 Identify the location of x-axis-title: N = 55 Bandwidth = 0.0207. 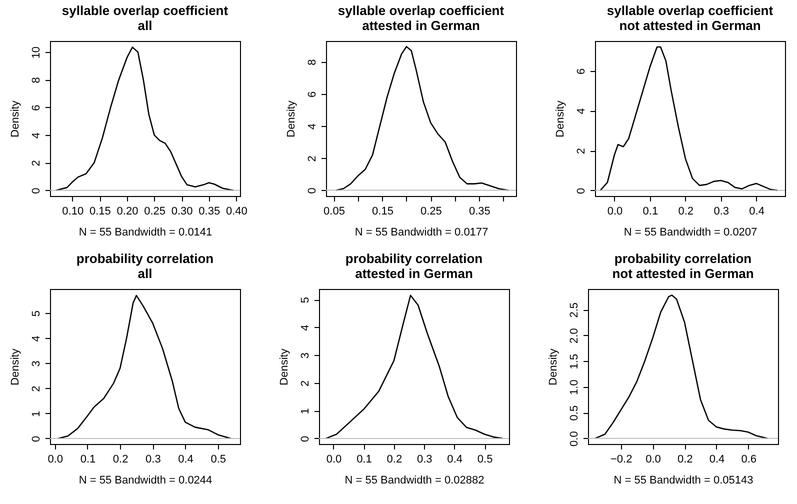
(691, 232).